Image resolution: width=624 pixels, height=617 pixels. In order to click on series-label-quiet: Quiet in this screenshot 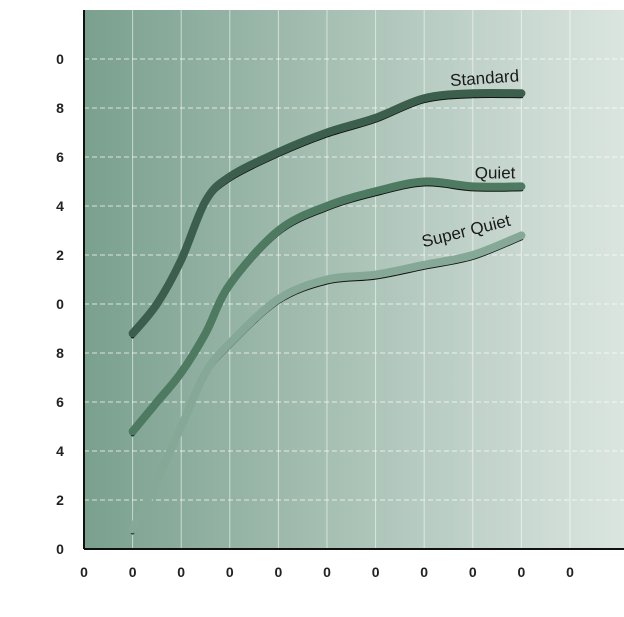, I will do `click(495, 172)`.